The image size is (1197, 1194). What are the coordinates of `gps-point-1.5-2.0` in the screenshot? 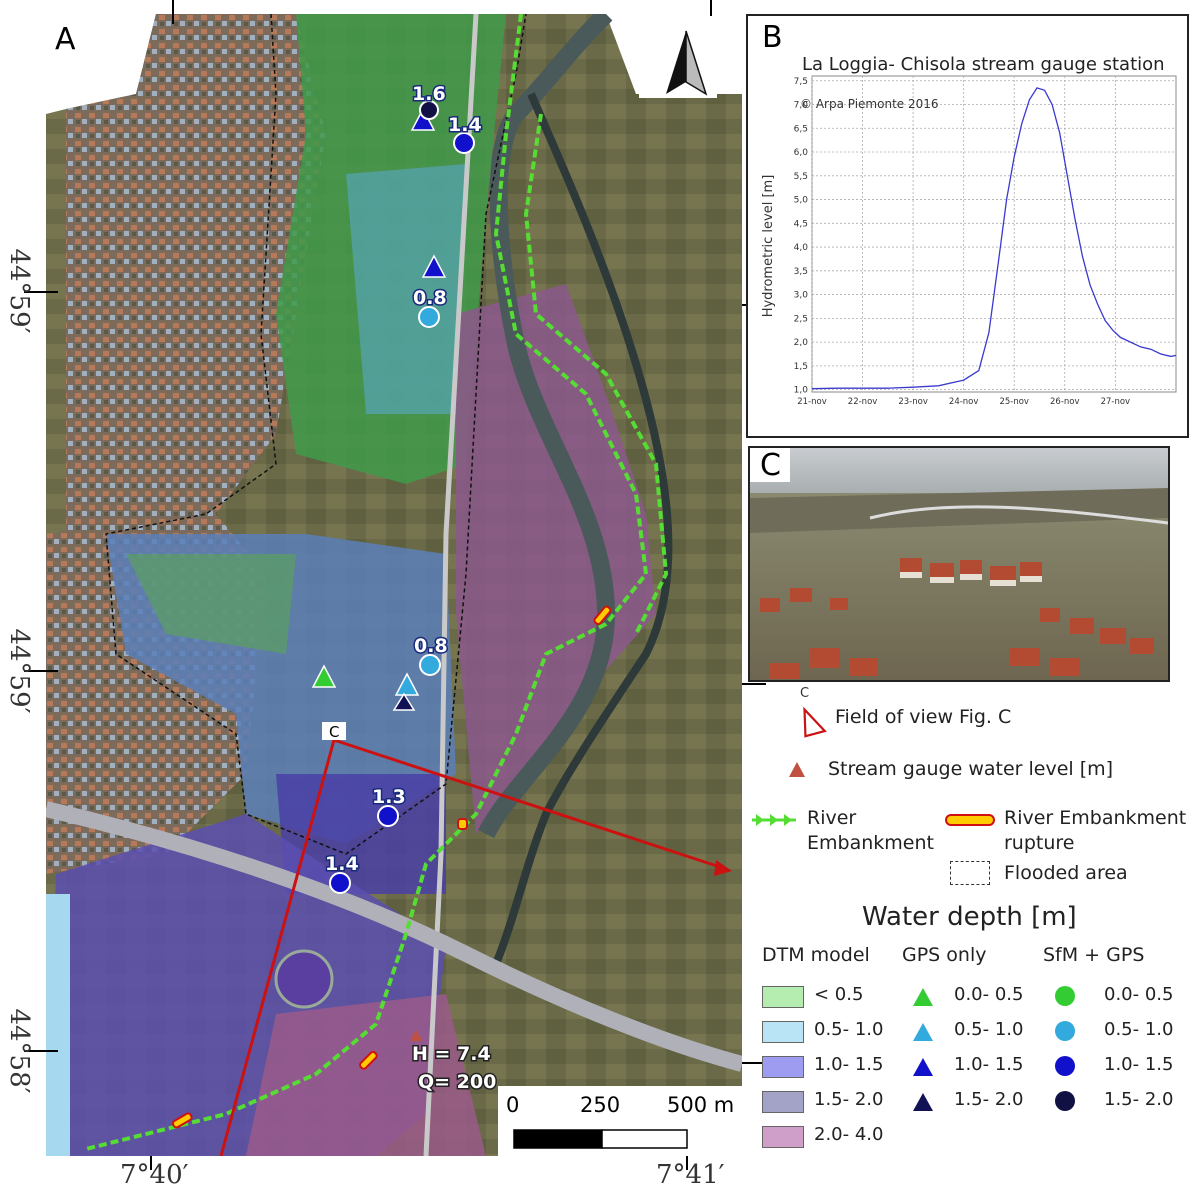 It's located at (404, 701).